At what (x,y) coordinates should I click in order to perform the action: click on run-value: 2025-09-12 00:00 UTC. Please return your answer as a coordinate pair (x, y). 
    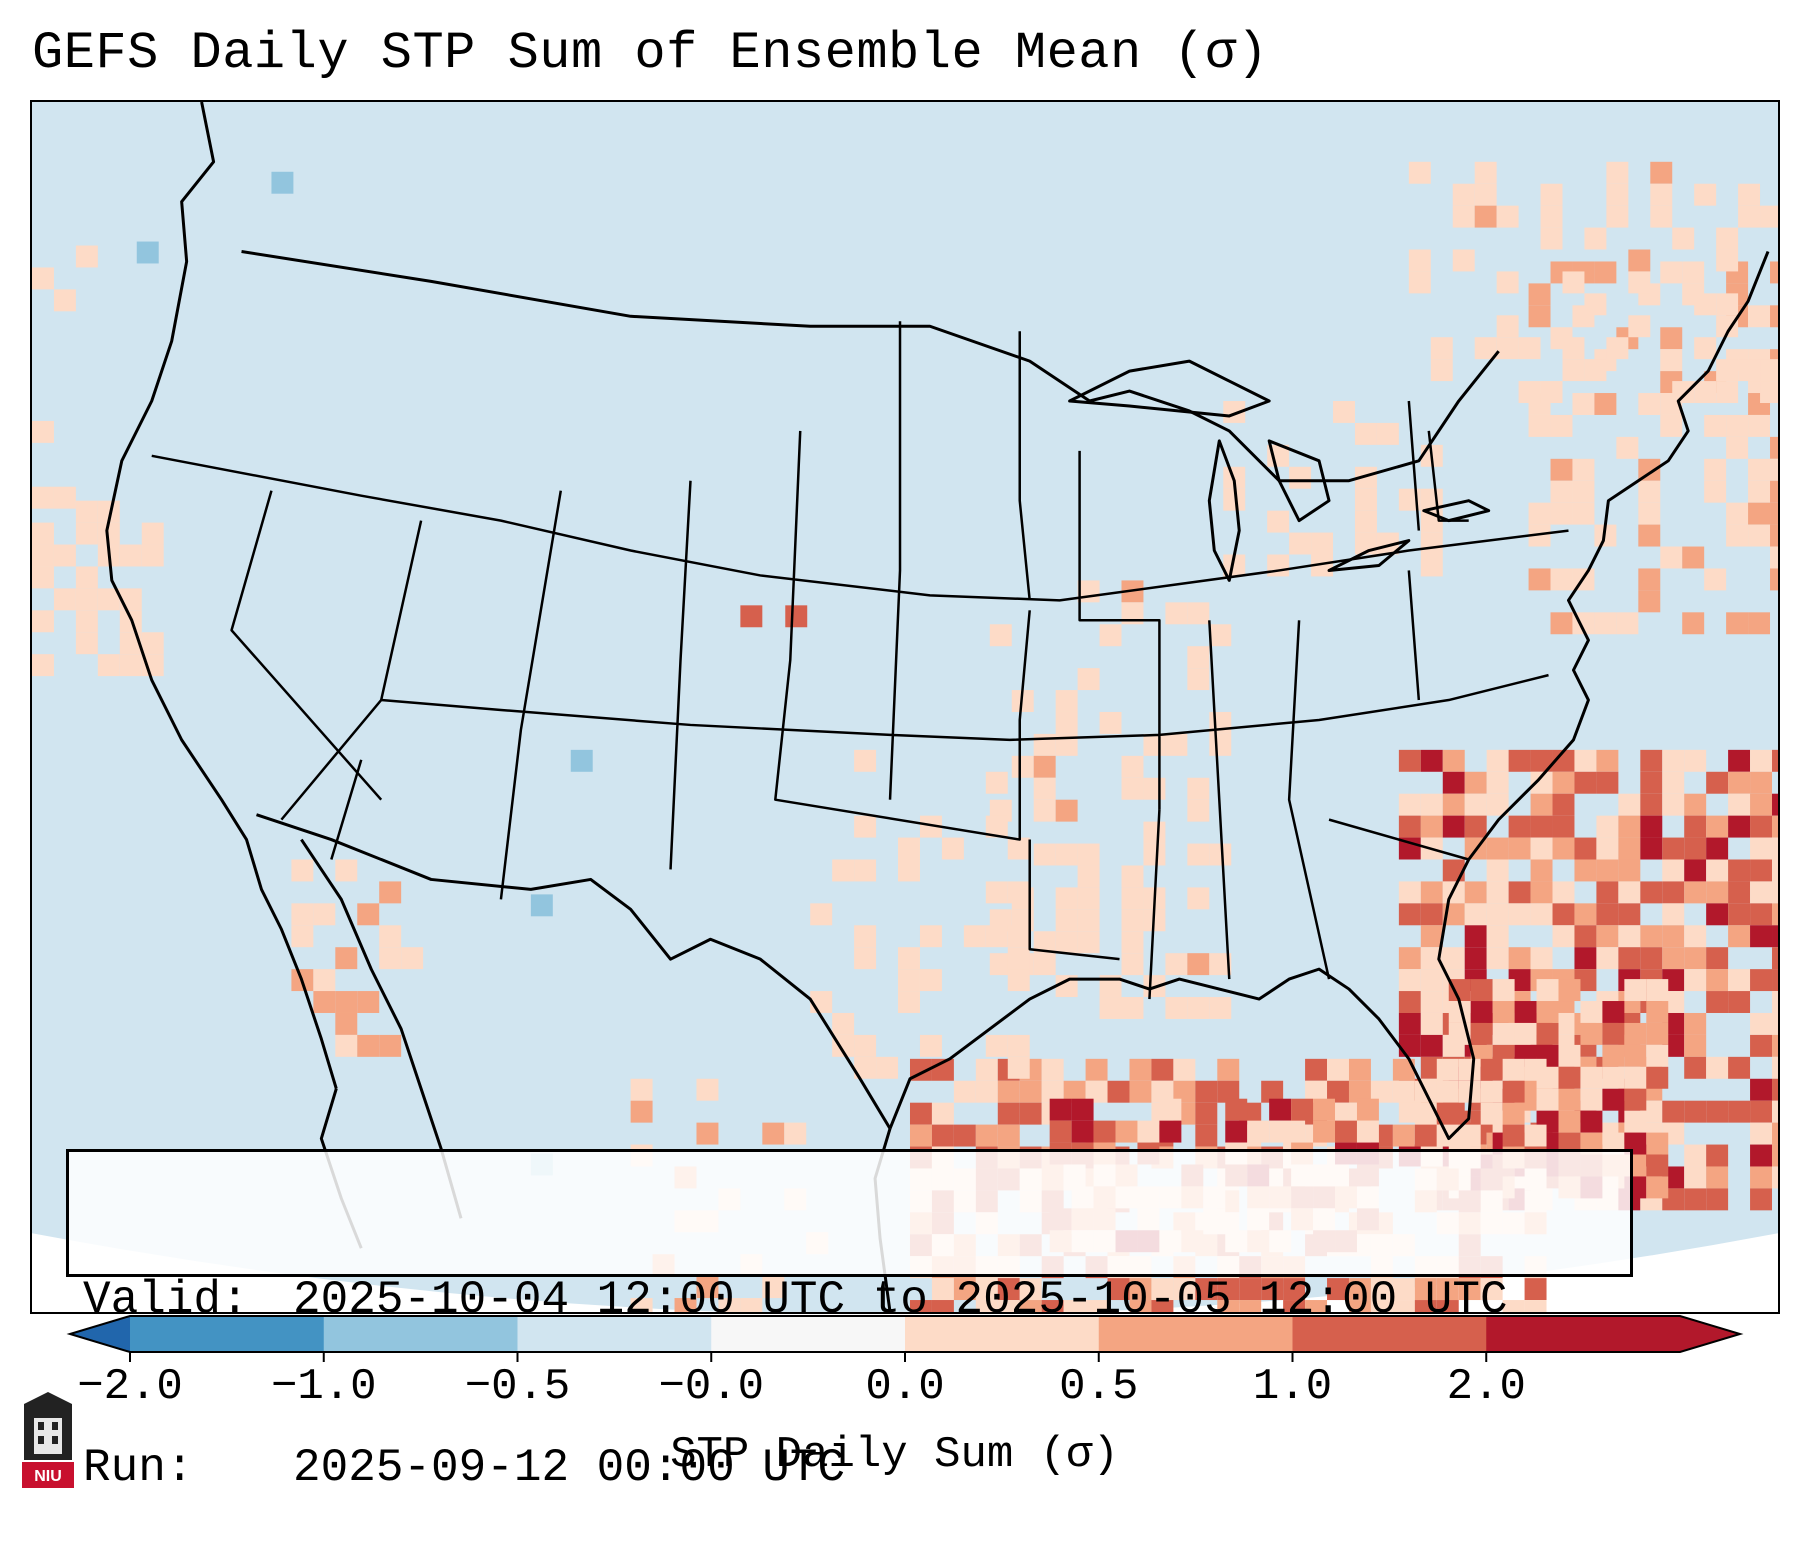
    Looking at the image, I should click on (569, 1468).